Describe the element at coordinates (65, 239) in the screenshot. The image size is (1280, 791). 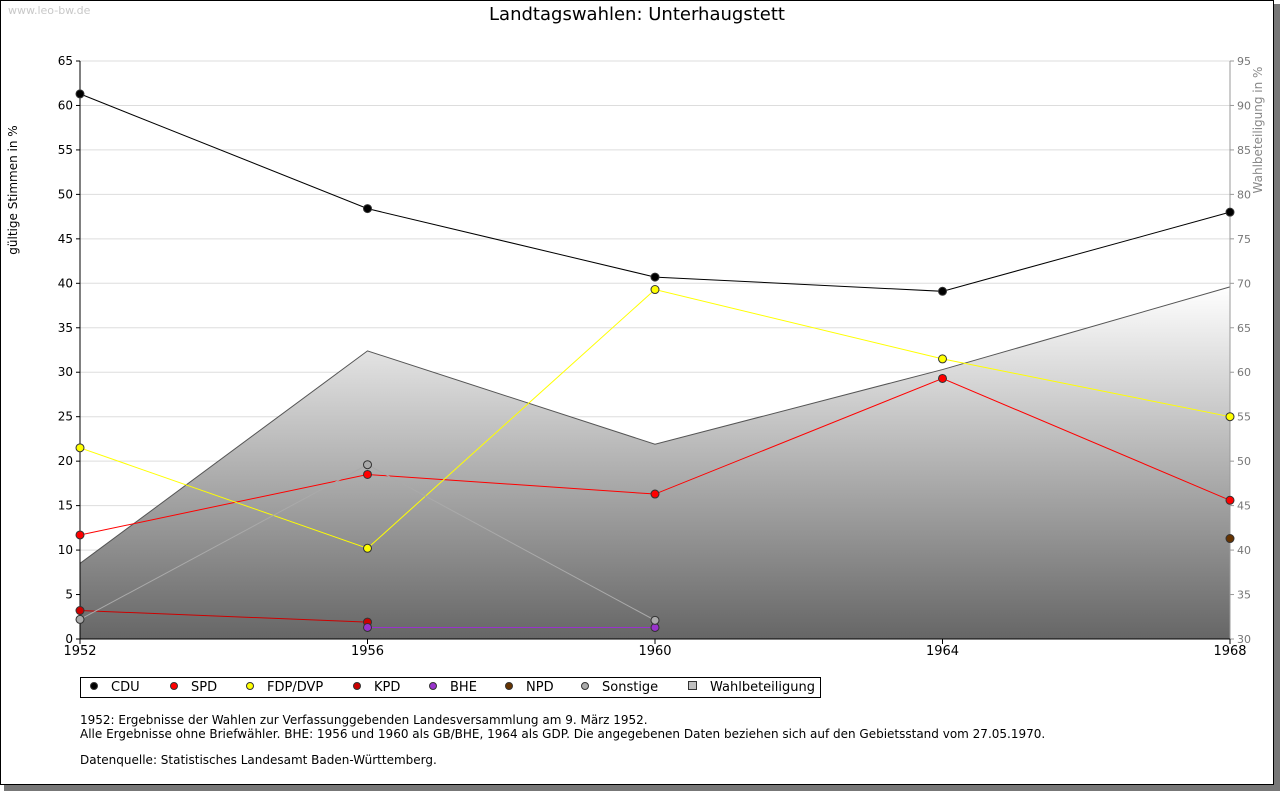
I see `tick-label-y-45: 45` at that location.